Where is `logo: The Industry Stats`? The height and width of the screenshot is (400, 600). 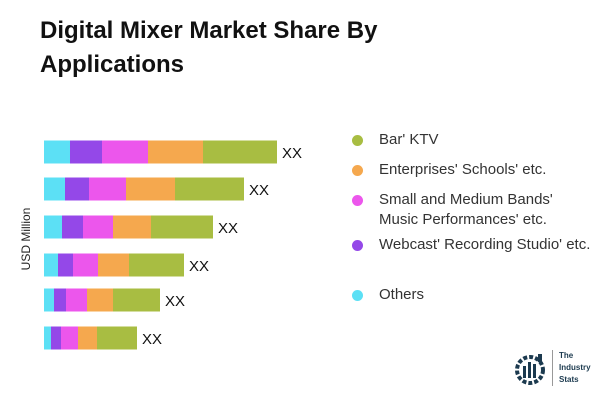
logo: The Industry Stats is located at coordinates (551, 368).